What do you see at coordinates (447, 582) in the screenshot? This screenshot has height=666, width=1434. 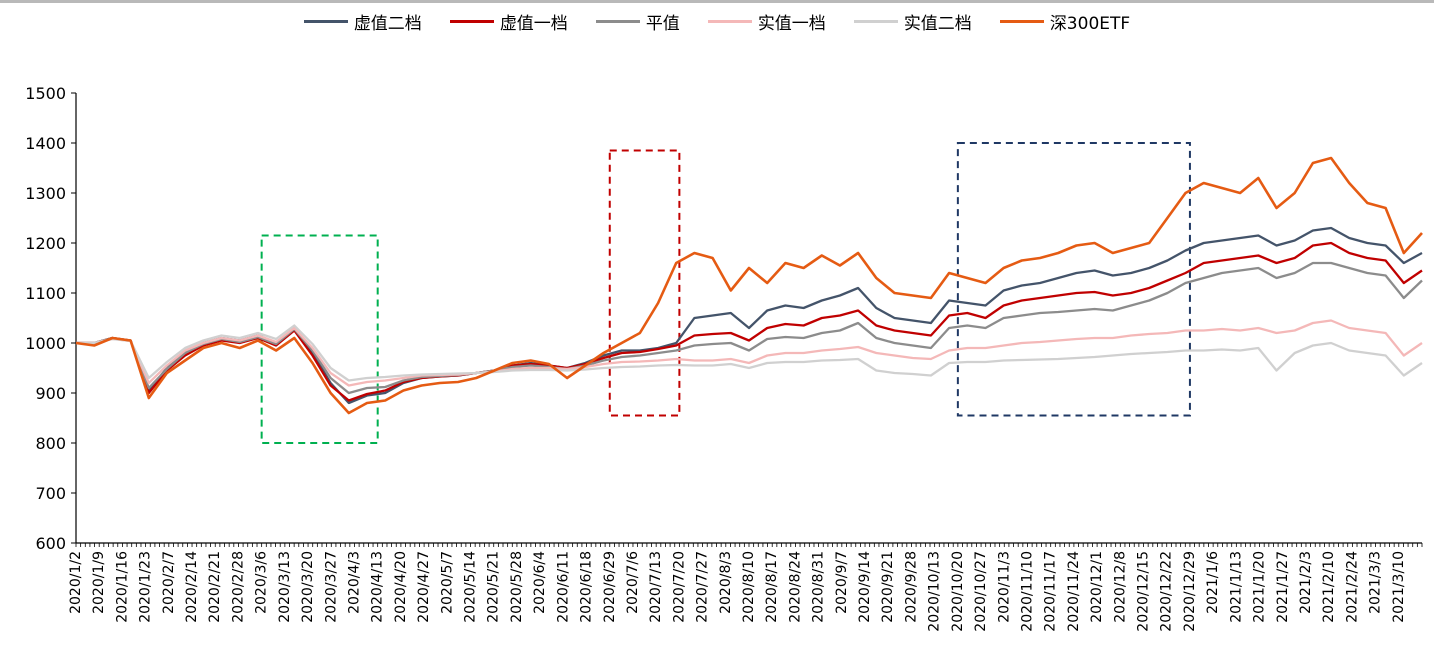 I see `x-tick-label: 2020/5/7` at bounding box center [447, 582].